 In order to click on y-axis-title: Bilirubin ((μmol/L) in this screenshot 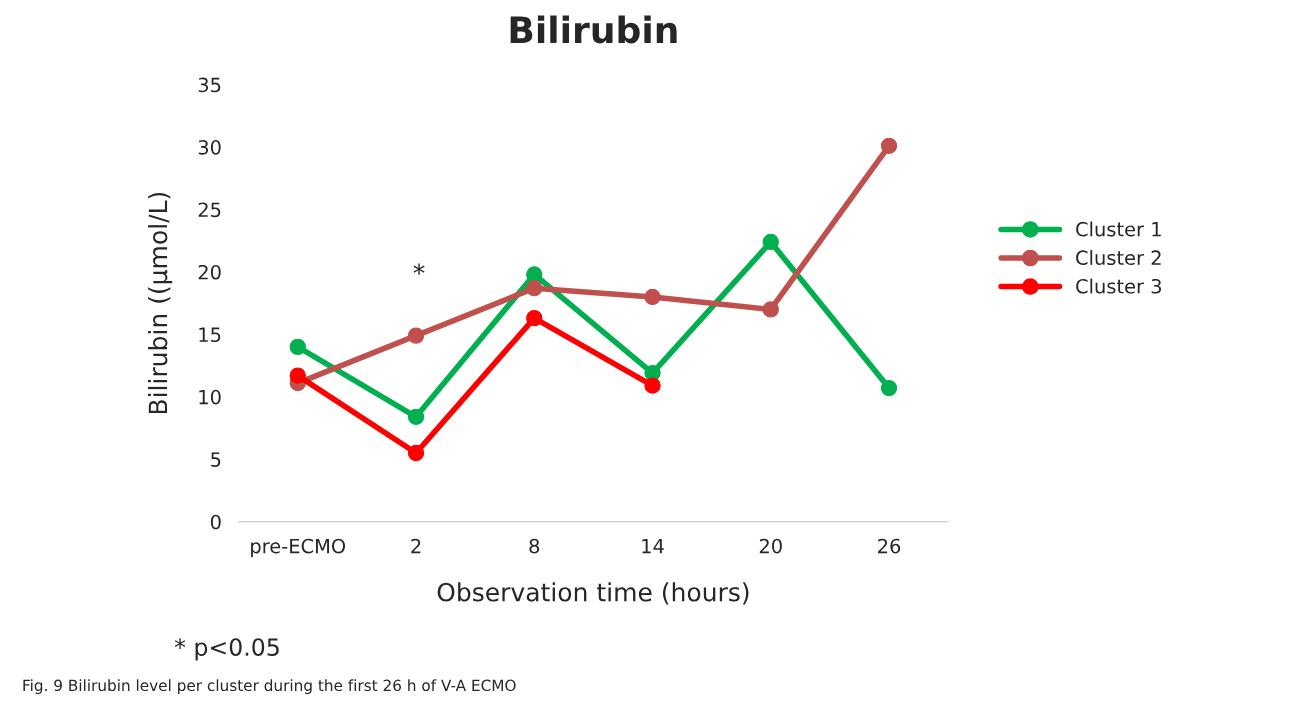, I will do `click(160, 303)`.